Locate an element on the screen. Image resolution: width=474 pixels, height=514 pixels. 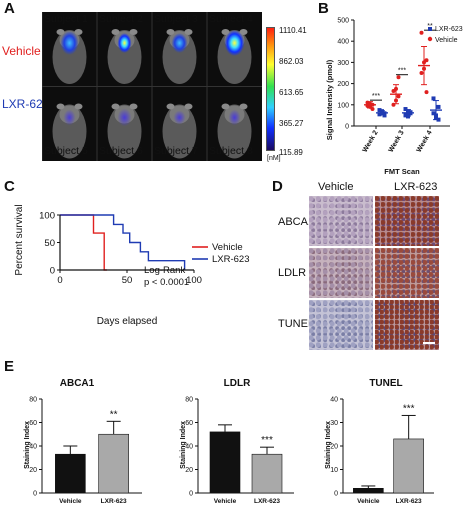
panel-letter-c: C is located at coordinates (9, 186).